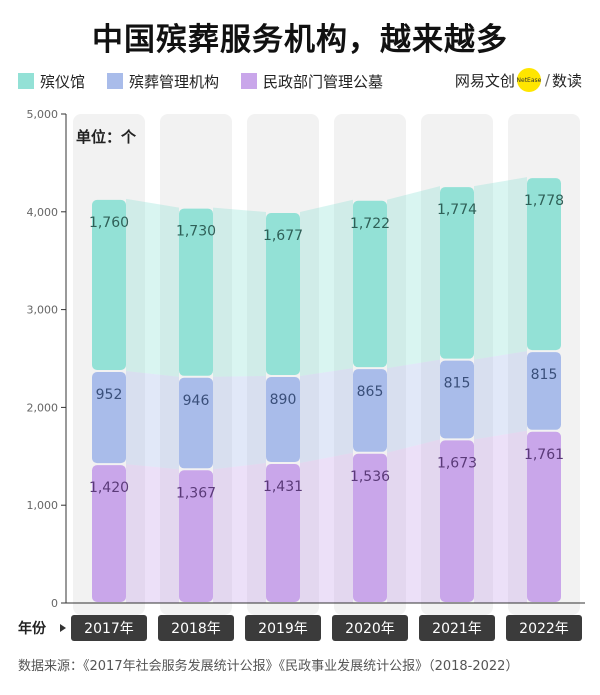 Image resolution: width=600 pixels, height=695 pixels. What do you see at coordinates (43, 212) in the screenshot?
I see `y-tick-label: 4,000` at bounding box center [43, 212].